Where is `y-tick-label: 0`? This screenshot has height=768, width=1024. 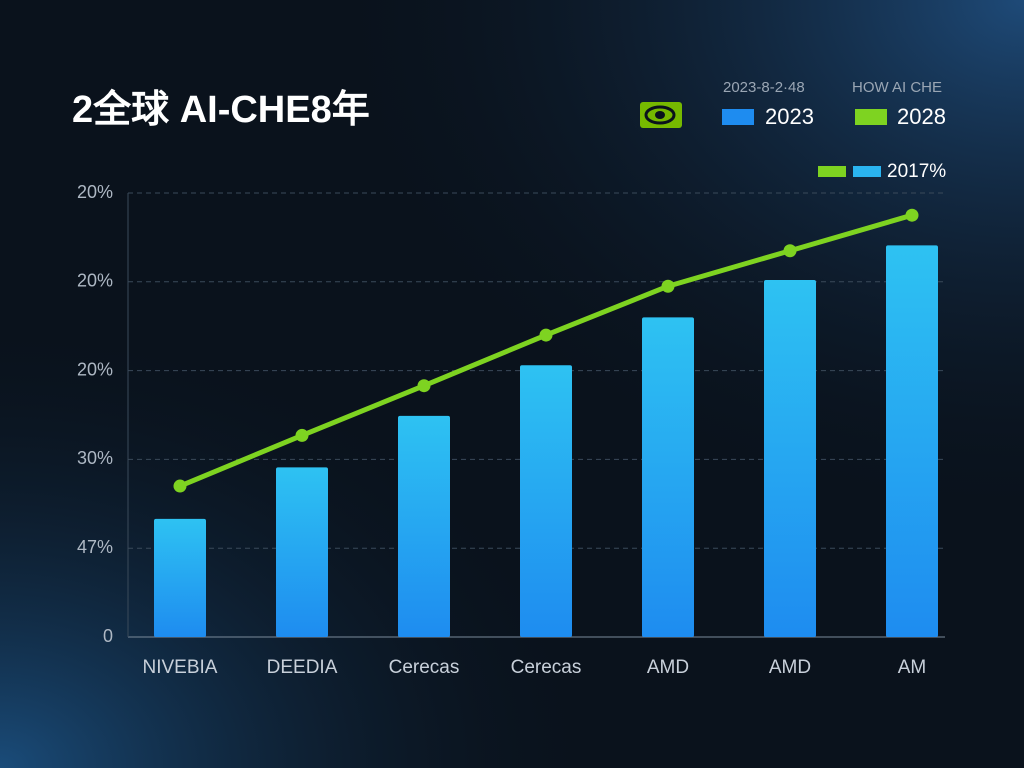 y-tick-label: 0 is located at coordinates (108, 636).